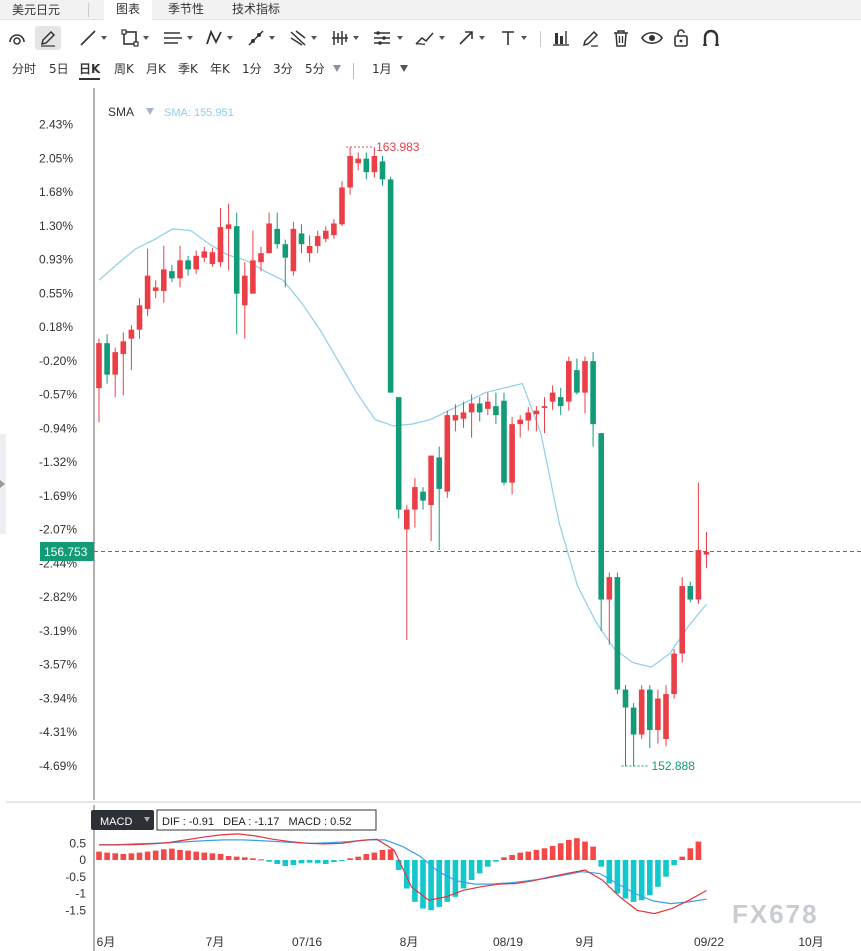 Image resolution: width=861 pixels, height=951 pixels. What do you see at coordinates (652, 38) in the screenshot?
I see `eye-icon` at bounding box center [652, 38].